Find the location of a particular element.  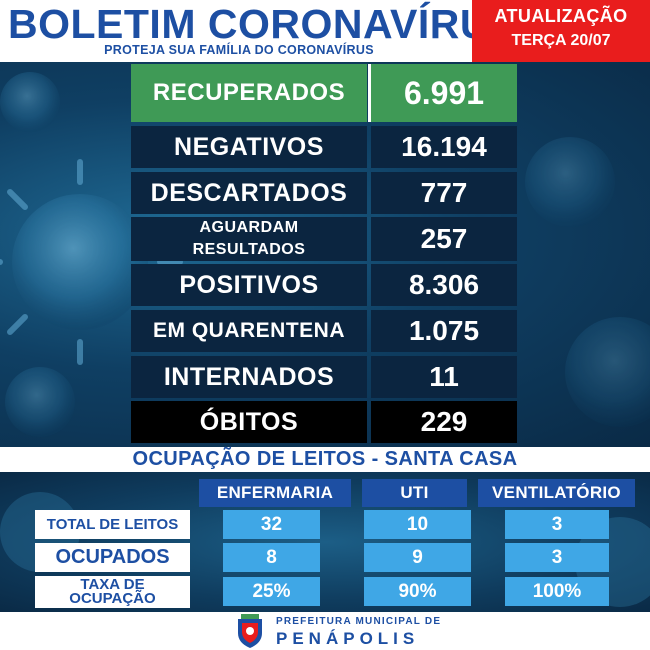

beds-cell: 25% is located at coordinates (271, 591).